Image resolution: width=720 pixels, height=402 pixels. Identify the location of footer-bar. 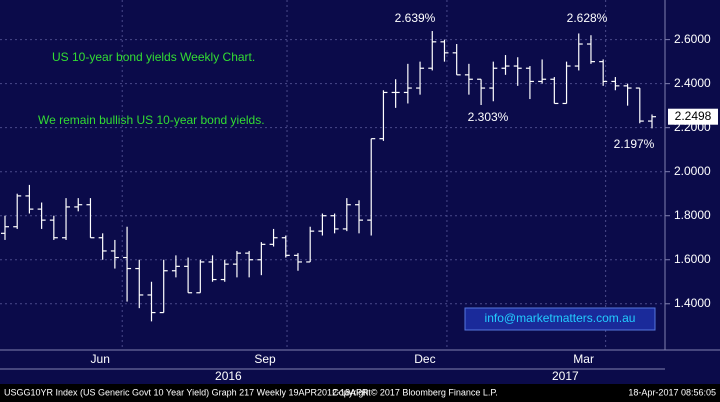
(360, 393).